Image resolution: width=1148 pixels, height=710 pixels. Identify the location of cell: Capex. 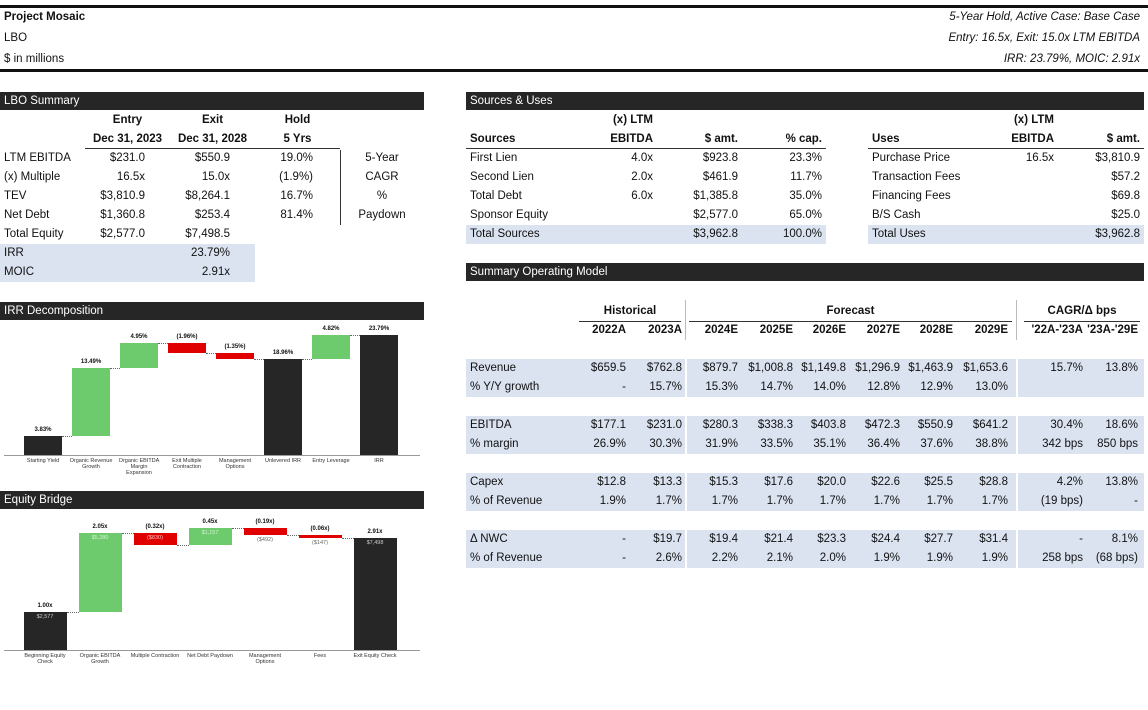
(487, 482).